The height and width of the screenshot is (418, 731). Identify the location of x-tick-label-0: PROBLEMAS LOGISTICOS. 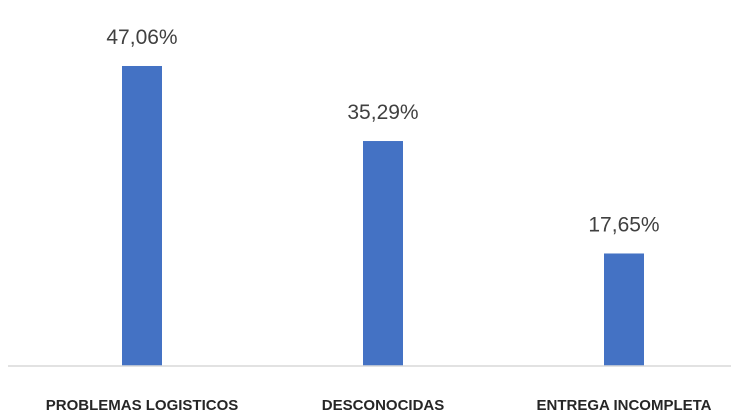
(142, 405).